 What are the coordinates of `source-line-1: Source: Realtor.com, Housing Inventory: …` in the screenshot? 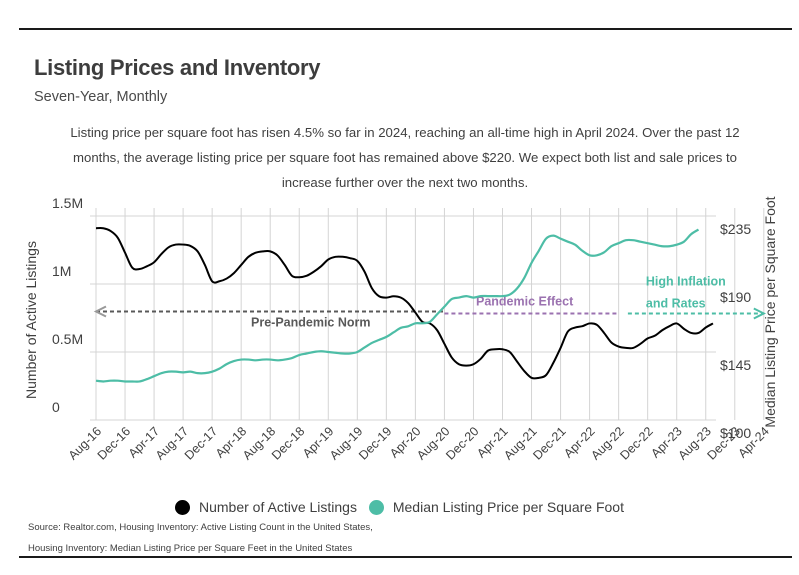 It's located at (200, 527).